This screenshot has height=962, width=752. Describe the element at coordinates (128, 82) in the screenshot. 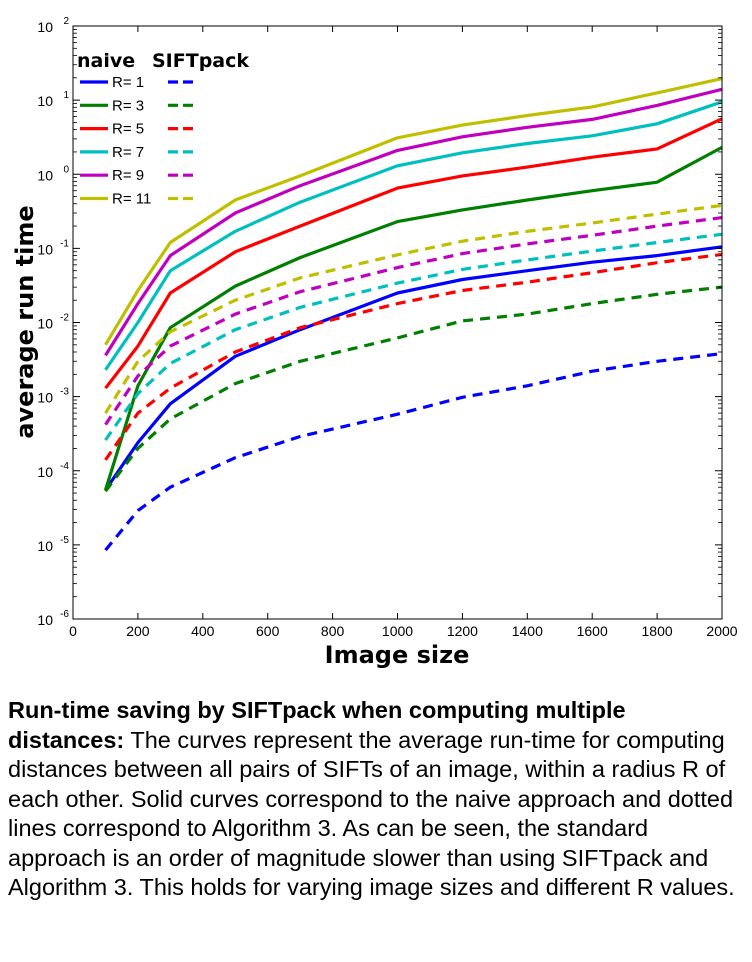

I see `legend-label: R= 1` at that location.